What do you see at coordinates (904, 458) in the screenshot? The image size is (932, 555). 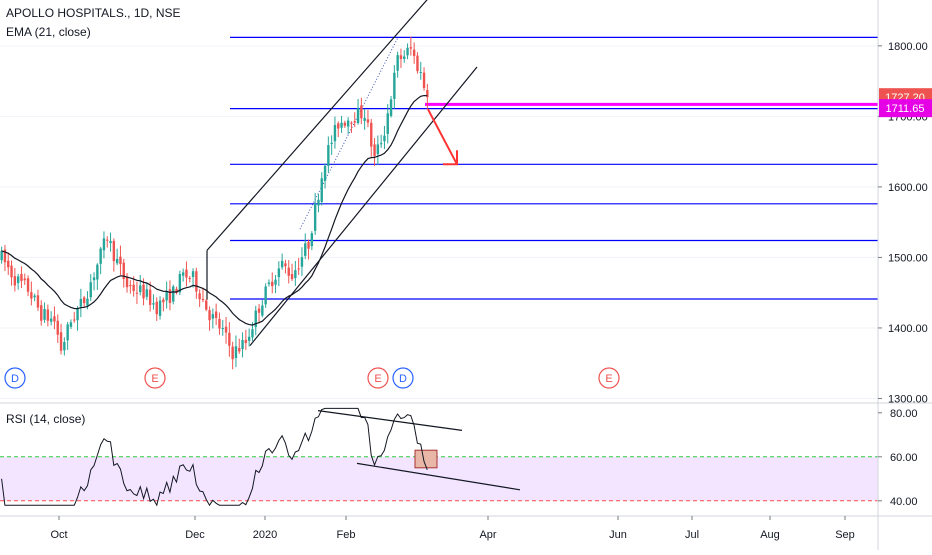 I see `rsi-axis-label: 60.00` at bounding box center [904, 458].